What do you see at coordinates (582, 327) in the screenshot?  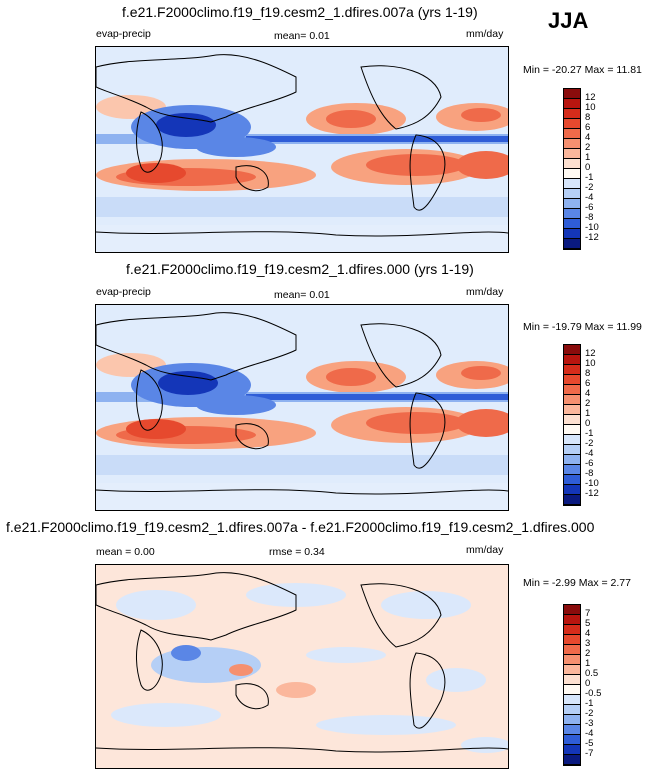 I see `panel2-minmax-label: Min = -19.79 Max = 11.99` at bounding box center [582, 327].